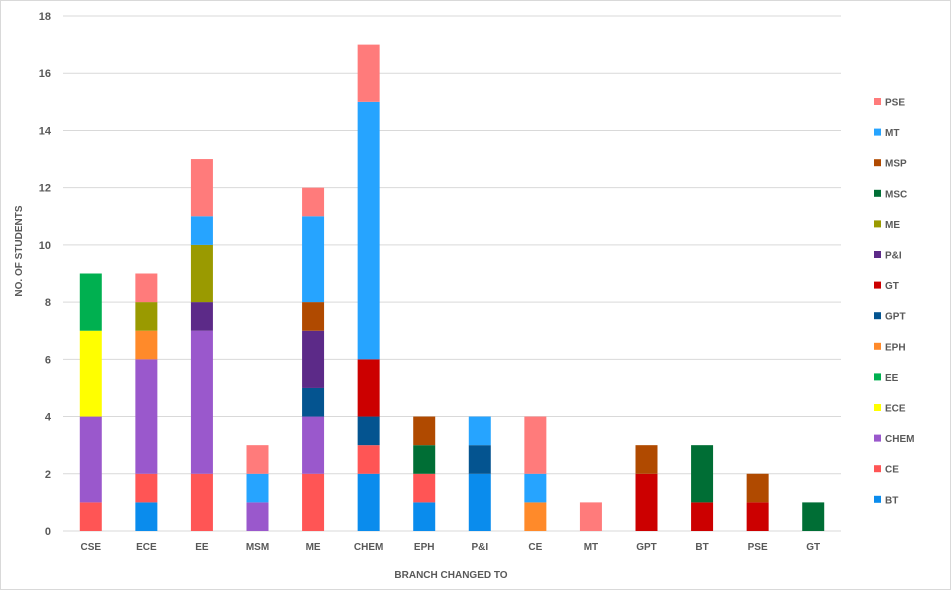 This screenshot has height=590, width=951. What do you see at coordinates (479, 502) in the screenshot?
I see `bar-segment-P&I-BT` at bounding box center [479, 502].